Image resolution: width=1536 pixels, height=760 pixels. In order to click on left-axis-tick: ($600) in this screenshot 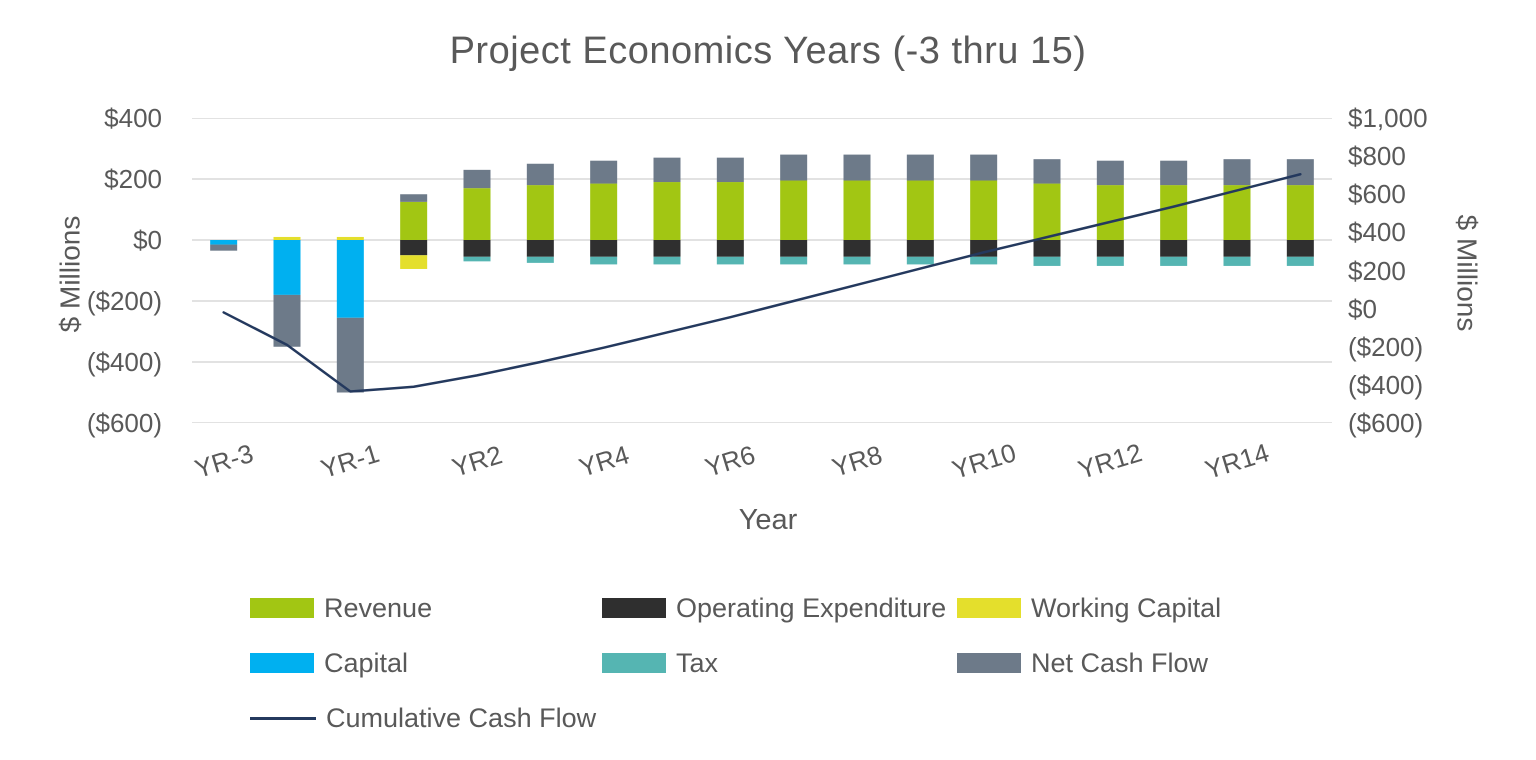, I will do `click(124, 423)`.